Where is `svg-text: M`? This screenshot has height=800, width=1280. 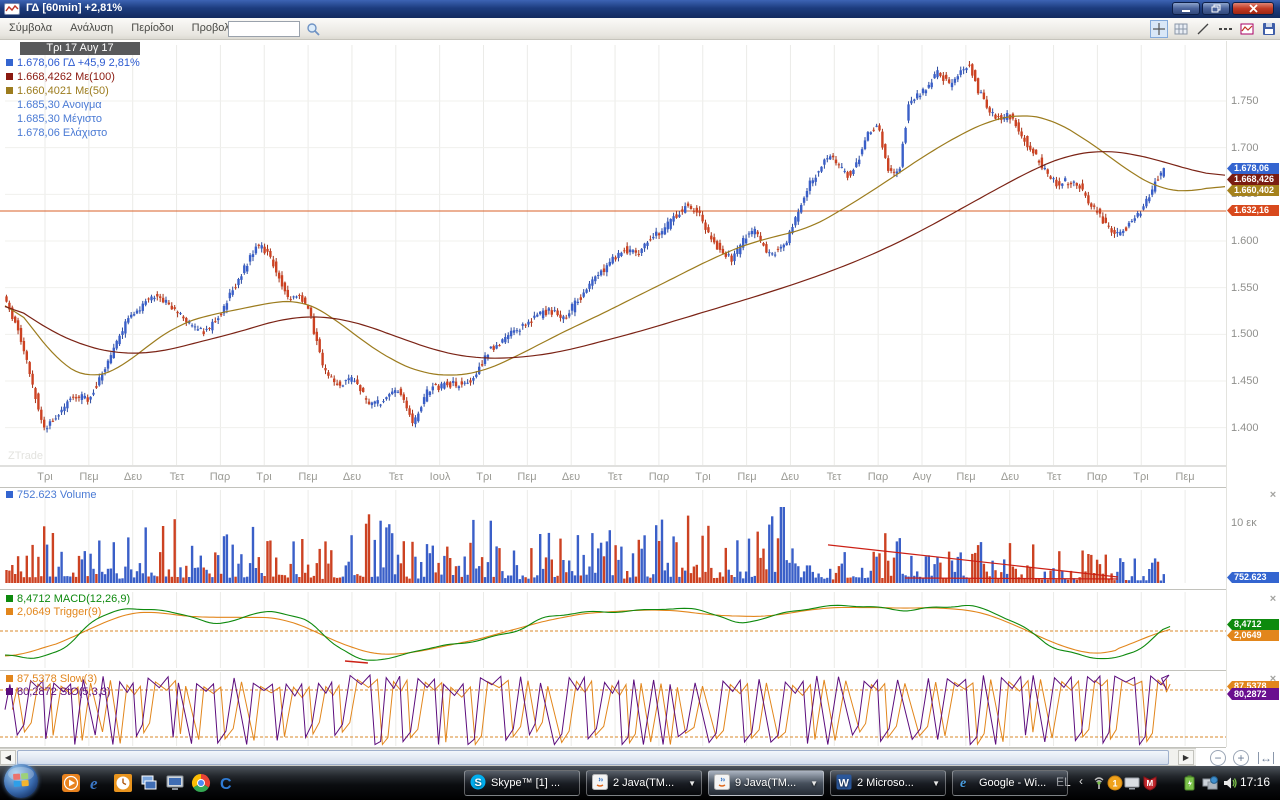 svg-text: M is located at coordinates (1150, 783).